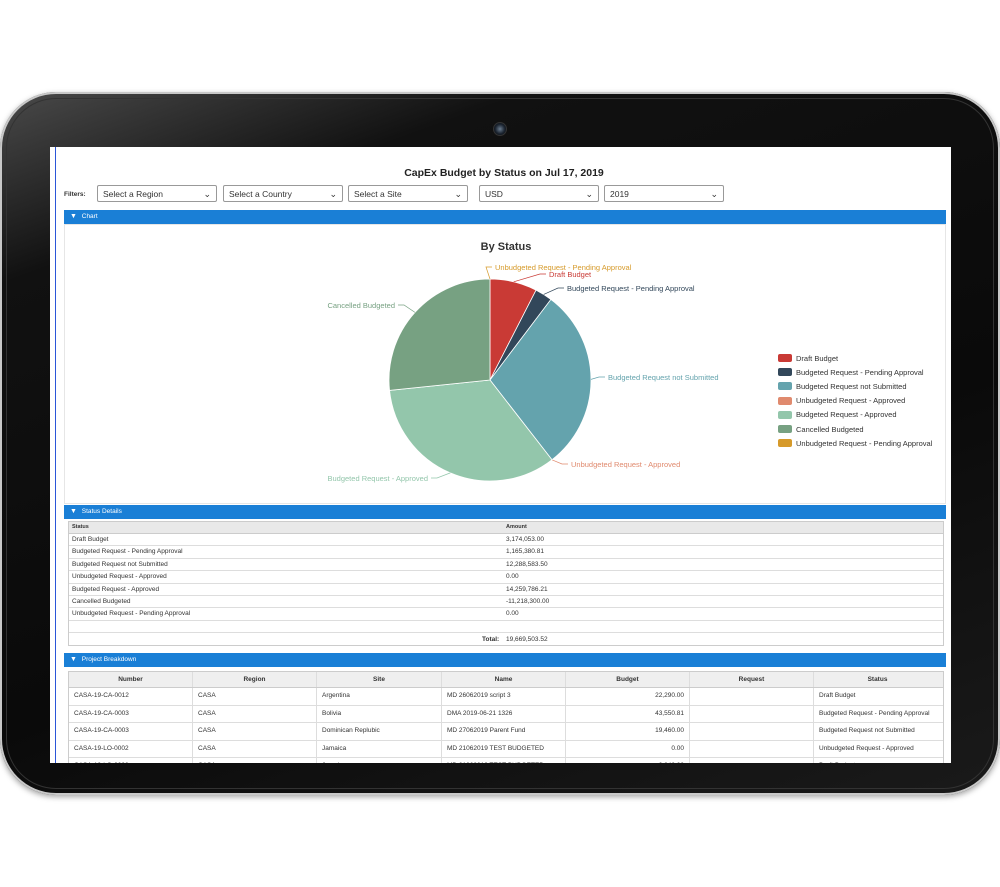 Image resolution: width=1000 pixels, height=887 pixels. I want to click on status-details-header: ▼ Status Details, so click(505, 512).